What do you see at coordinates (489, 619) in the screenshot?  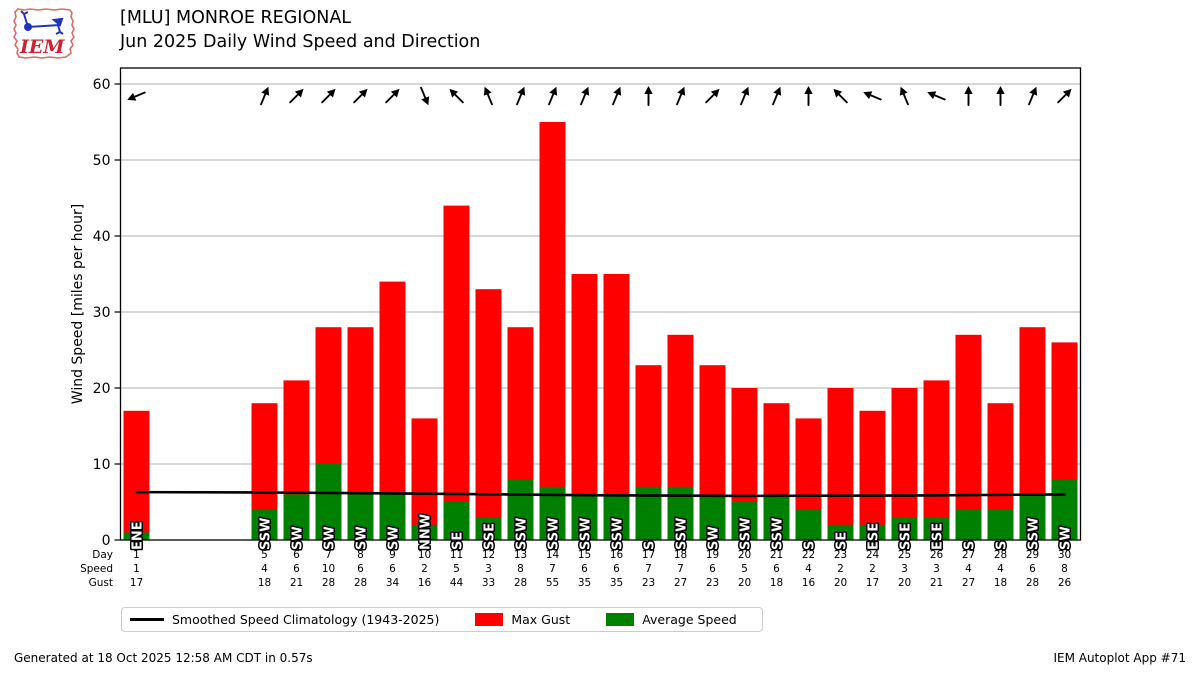 I see `max-gust-swatch` at bounding box center [489, 619].